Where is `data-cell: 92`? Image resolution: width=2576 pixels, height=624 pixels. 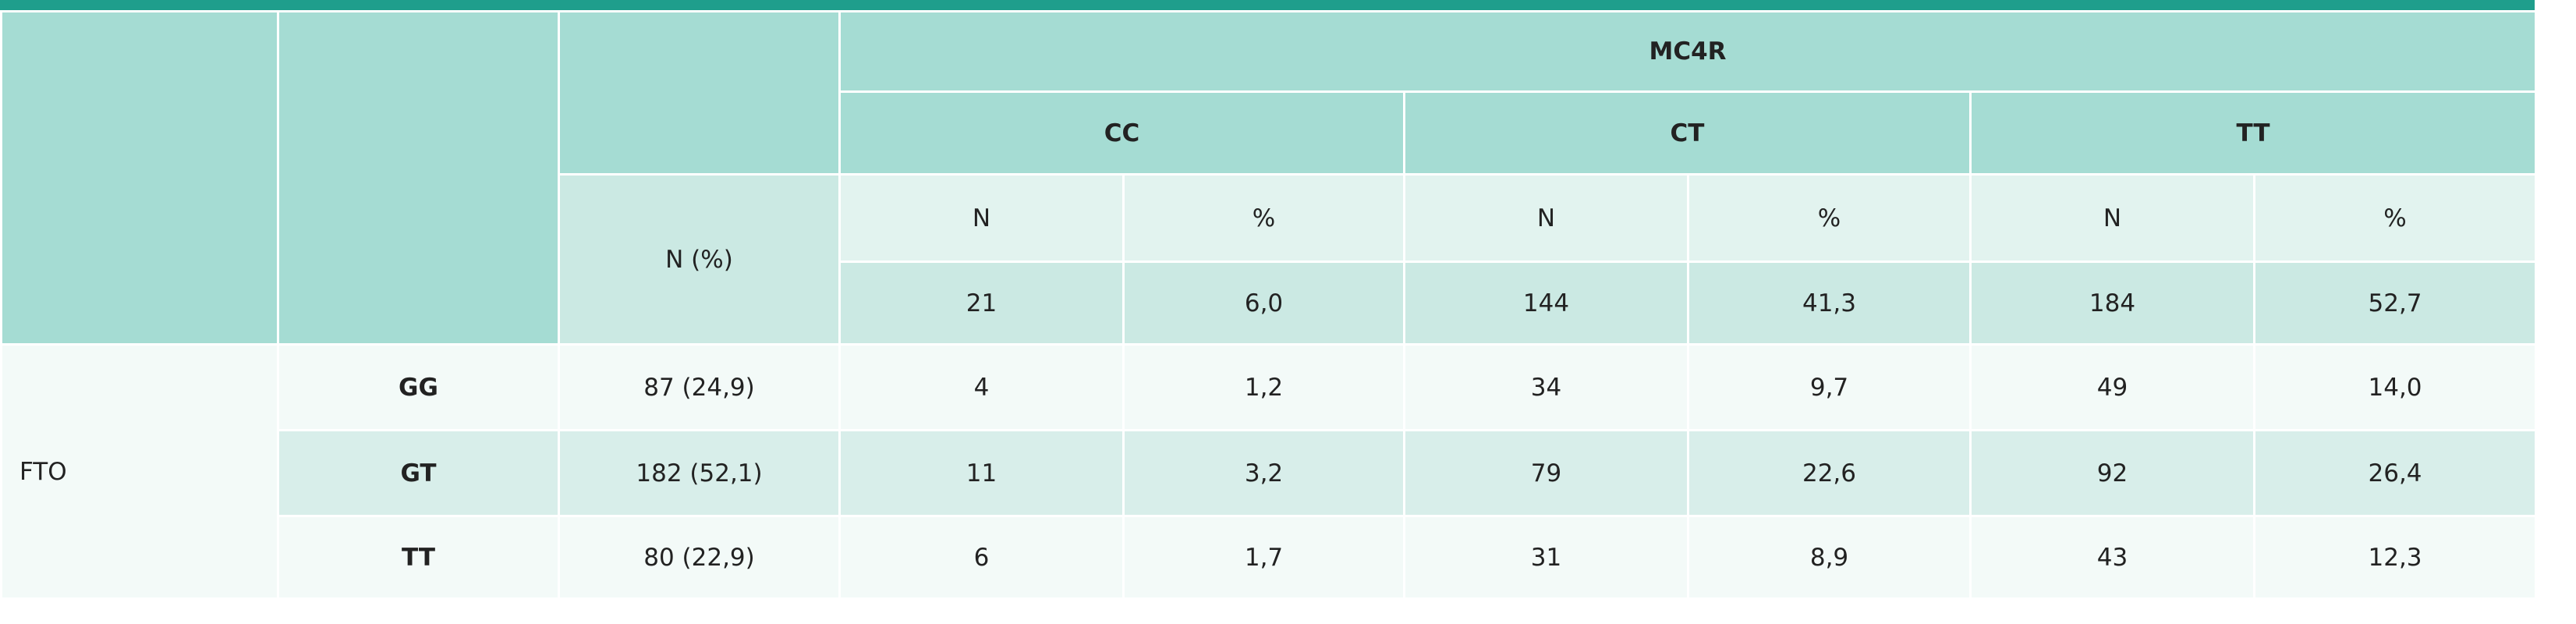
data-cell: 92 is located at coordinates (2112, 473).